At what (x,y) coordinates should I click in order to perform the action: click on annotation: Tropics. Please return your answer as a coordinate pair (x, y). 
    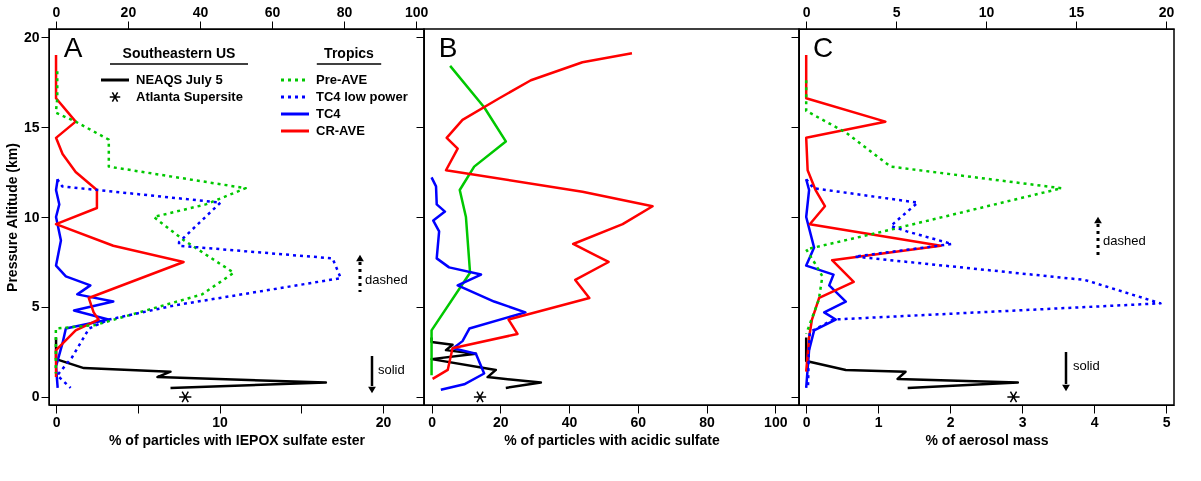
    Looking at the image, I should click on (349, 53).